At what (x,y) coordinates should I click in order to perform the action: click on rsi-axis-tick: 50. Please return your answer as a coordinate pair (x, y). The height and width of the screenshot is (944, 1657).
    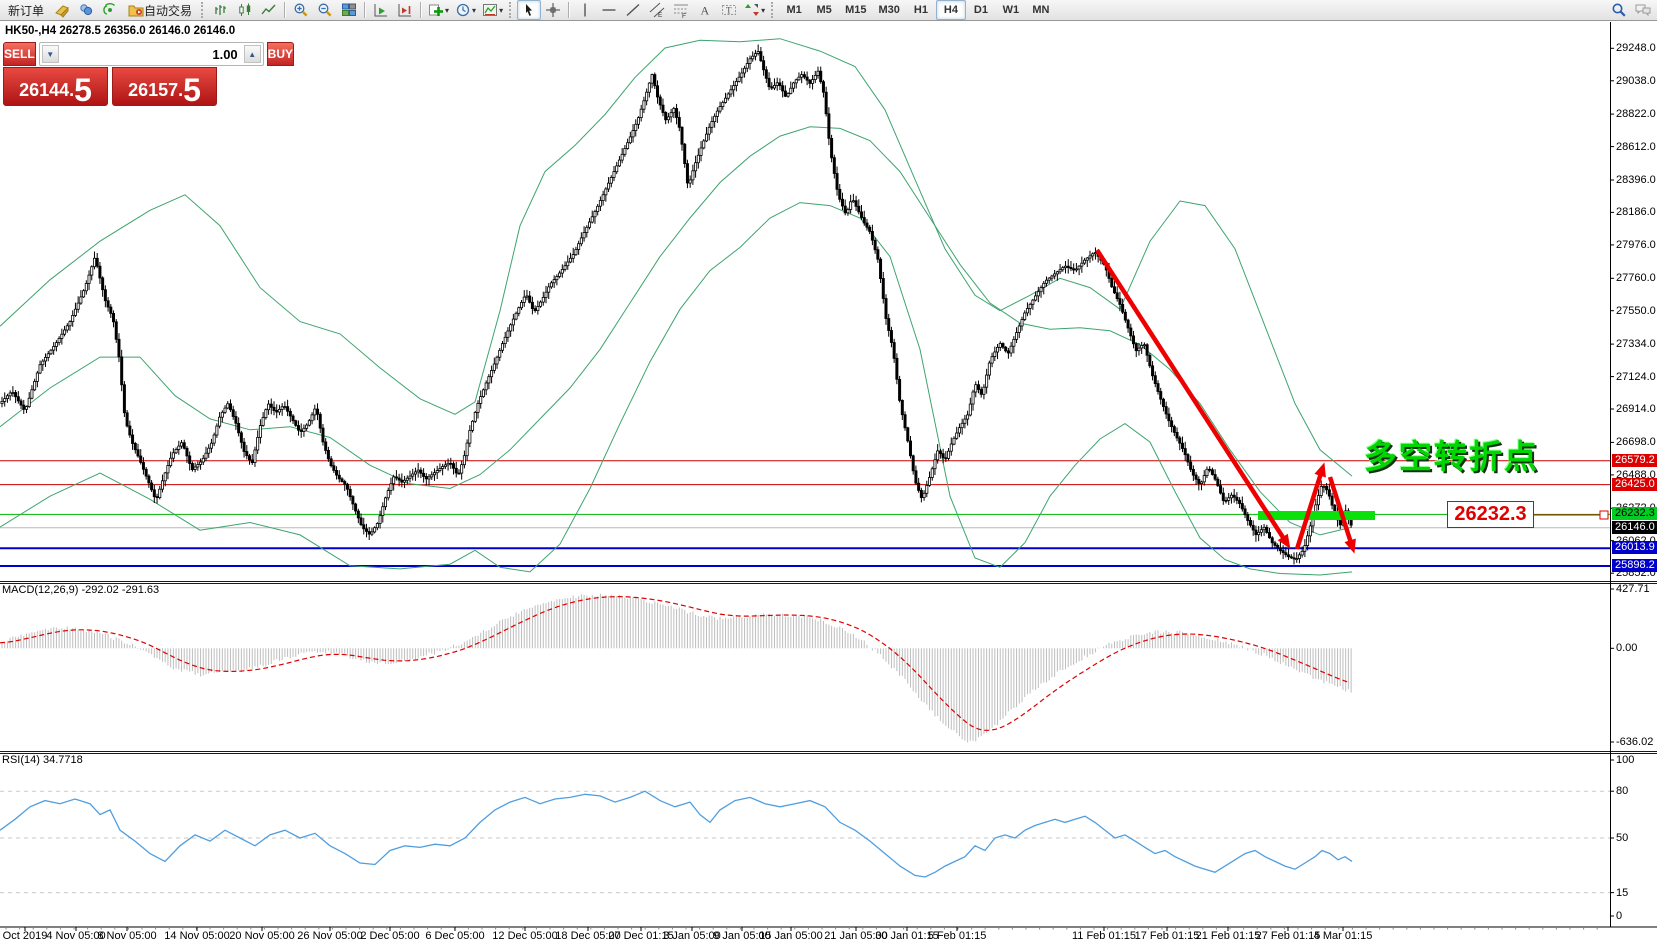
    Looking at the image, I should click on (1622, 838).